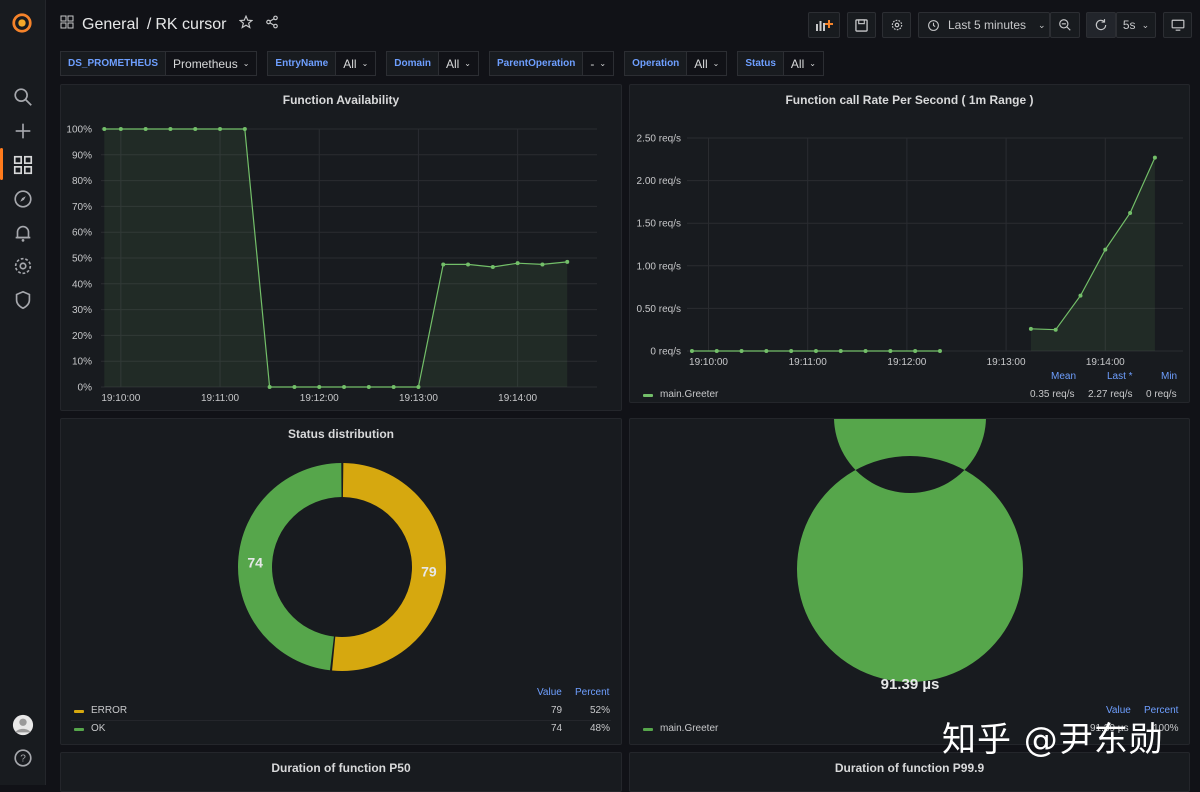 This screenshot has width=1200, height=792. What do you see at coordinates (23, 233) in the screenshot?
I see `alerting-icon` at bounding box center [23, 233].